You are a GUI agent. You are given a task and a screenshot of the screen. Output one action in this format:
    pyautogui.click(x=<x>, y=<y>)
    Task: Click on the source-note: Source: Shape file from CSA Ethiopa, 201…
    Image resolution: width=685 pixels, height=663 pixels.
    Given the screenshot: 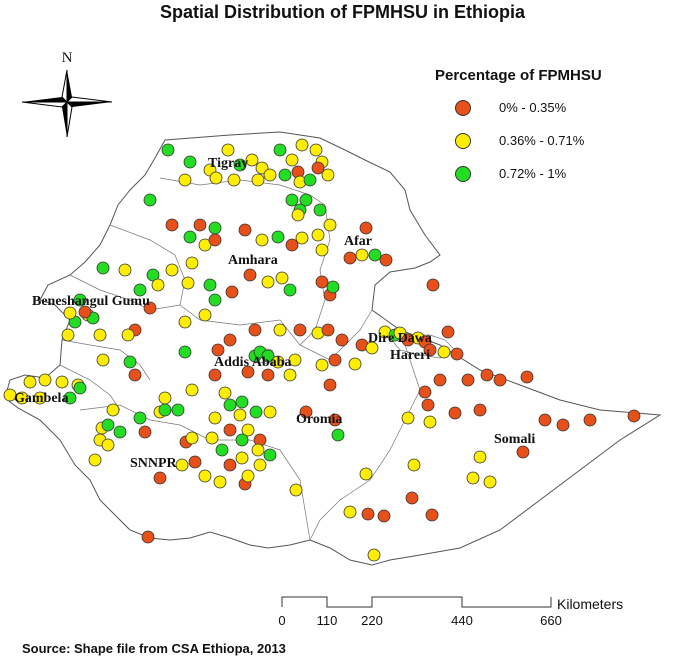 What is the action you would take?
    pyautogui.click(x=154, y=648)
    